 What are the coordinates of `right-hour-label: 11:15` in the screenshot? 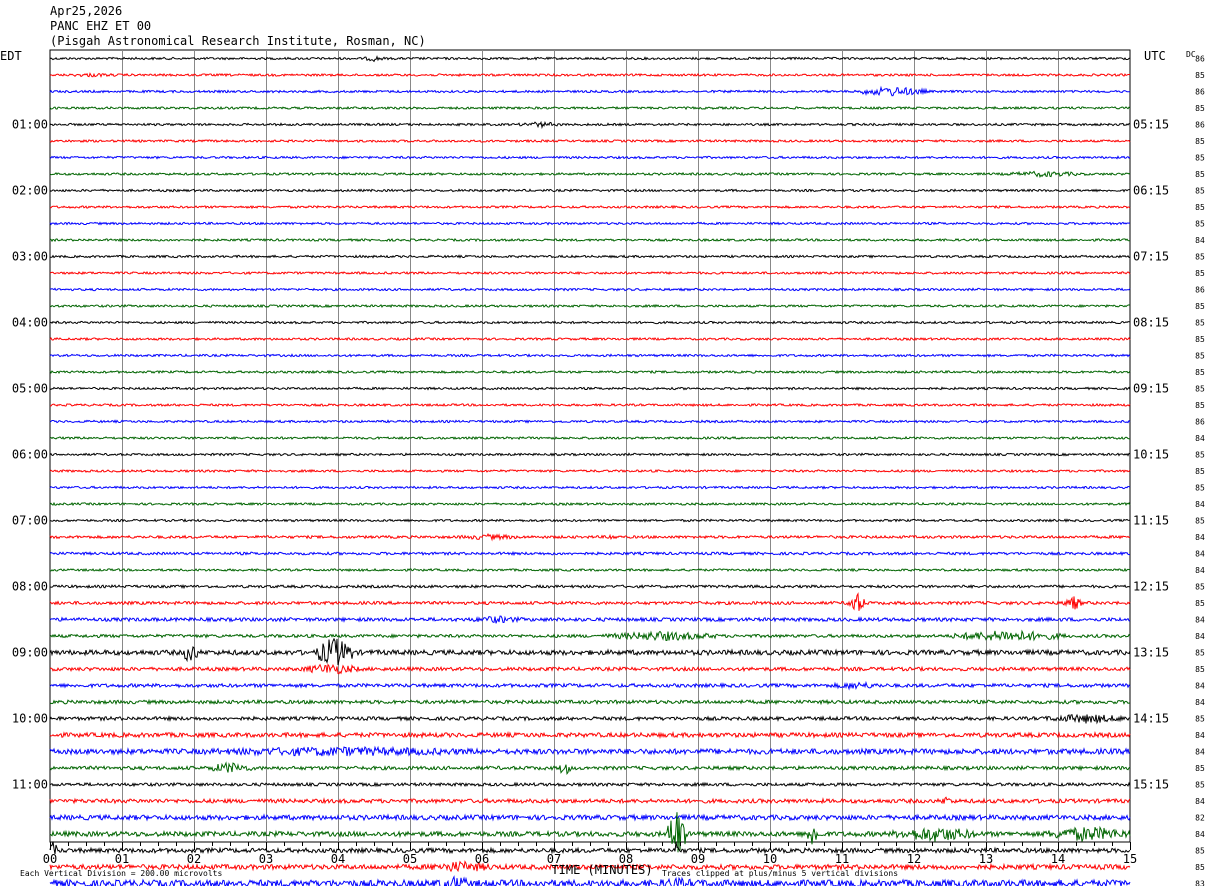 It's located at (1151, 521).